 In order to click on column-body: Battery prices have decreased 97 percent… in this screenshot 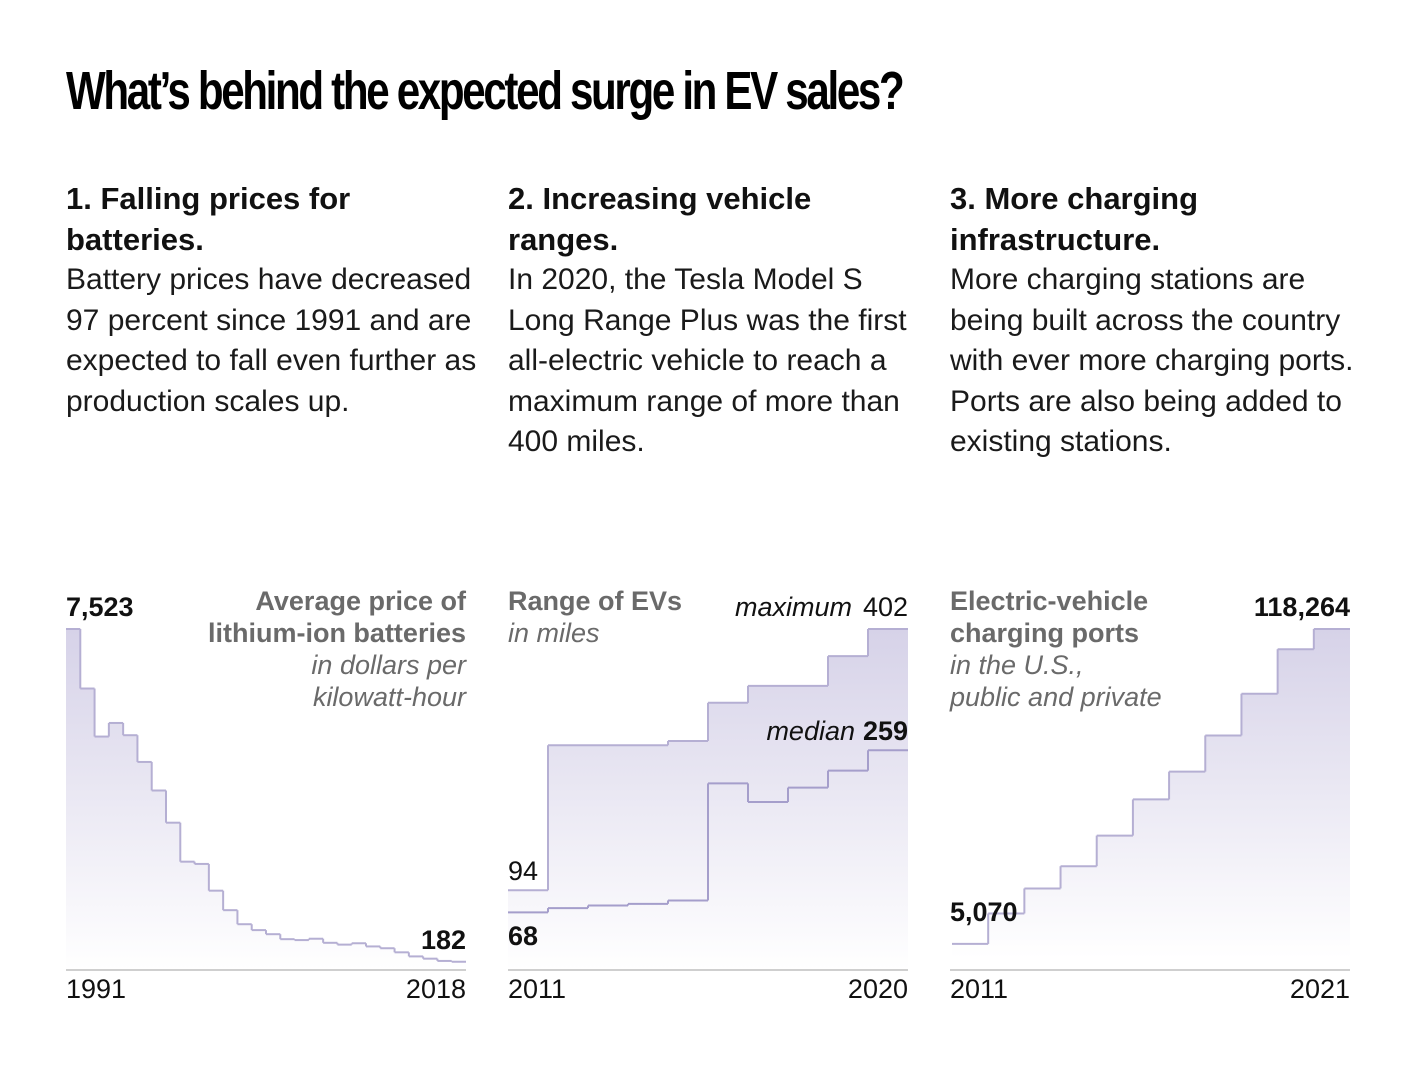, I will do `click(271, 340)`.